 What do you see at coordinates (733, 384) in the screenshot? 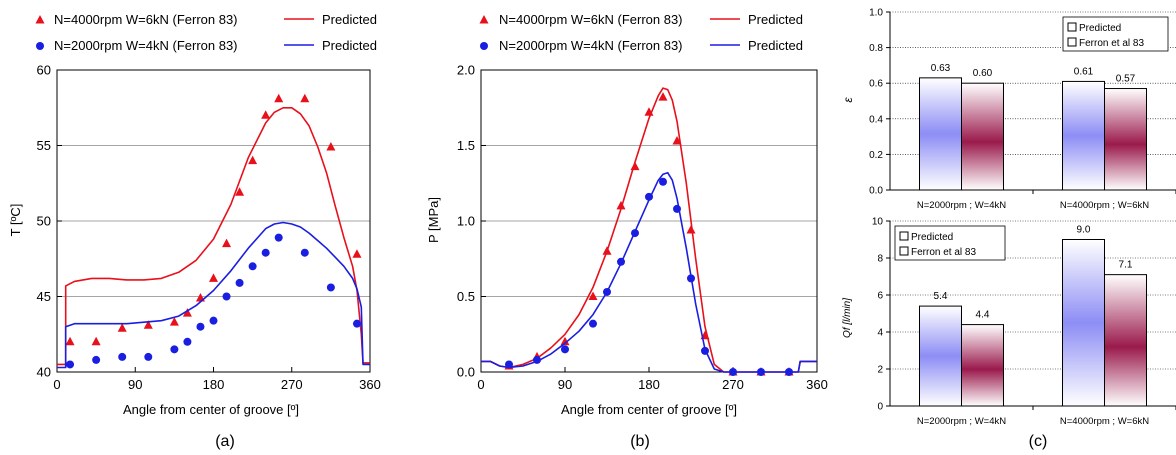
I see `chart-b-xtick-label: 270` at bounding box center [733, 384].